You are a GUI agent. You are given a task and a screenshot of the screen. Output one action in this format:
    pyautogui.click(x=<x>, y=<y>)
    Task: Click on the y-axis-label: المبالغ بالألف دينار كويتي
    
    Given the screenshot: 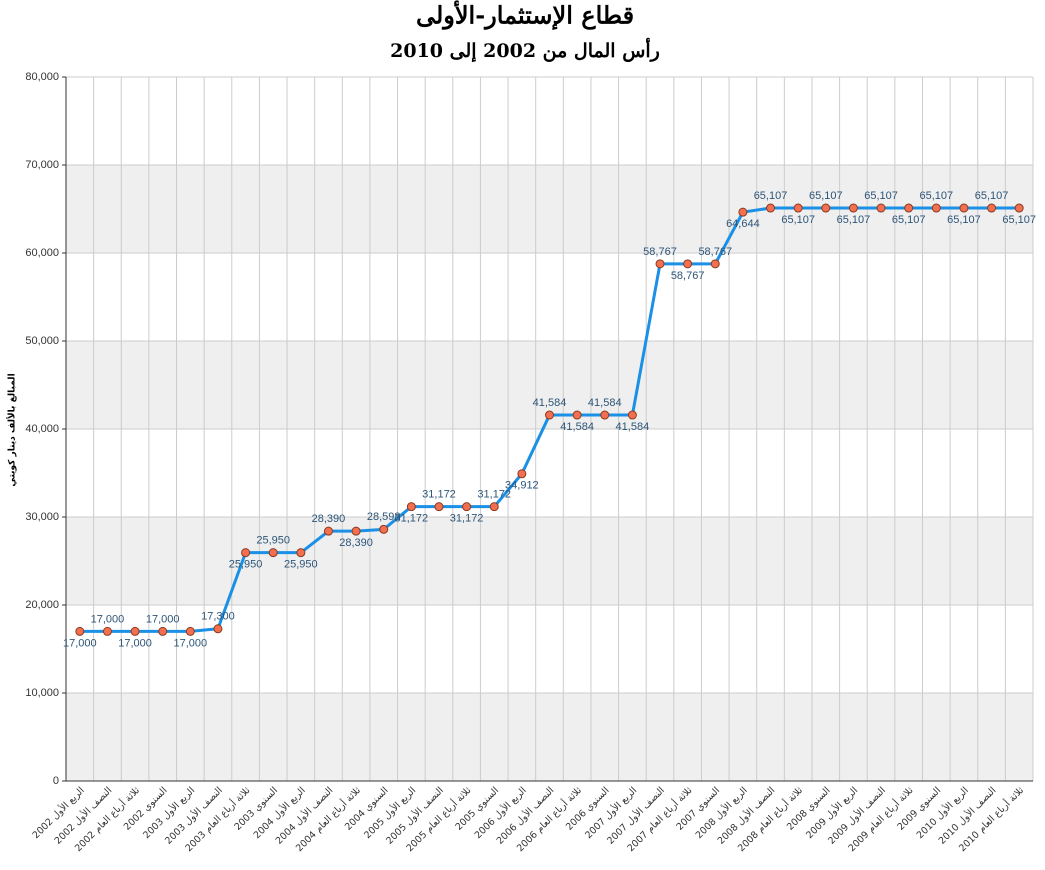 What is the action you would take?
    pyautogui.click(x=12, y=429)
    